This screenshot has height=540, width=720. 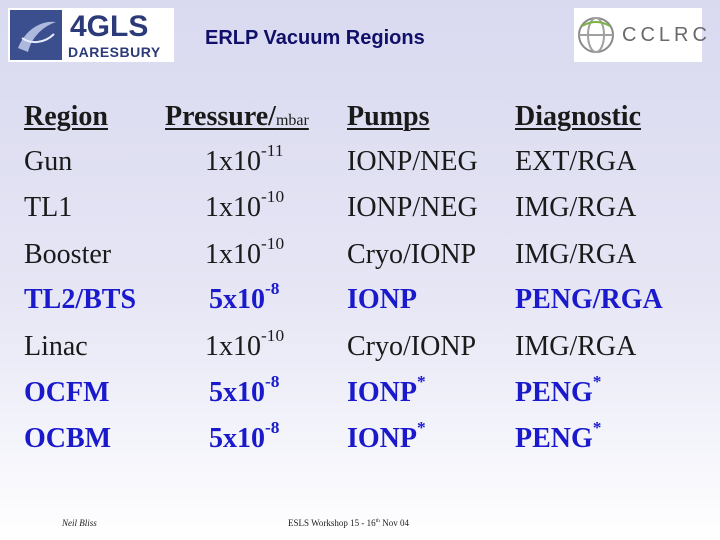 What do you see at coordinates (109, 26) in the screenshot?
I see `logo-text: 4GLS` at bounding box center [109, 26].